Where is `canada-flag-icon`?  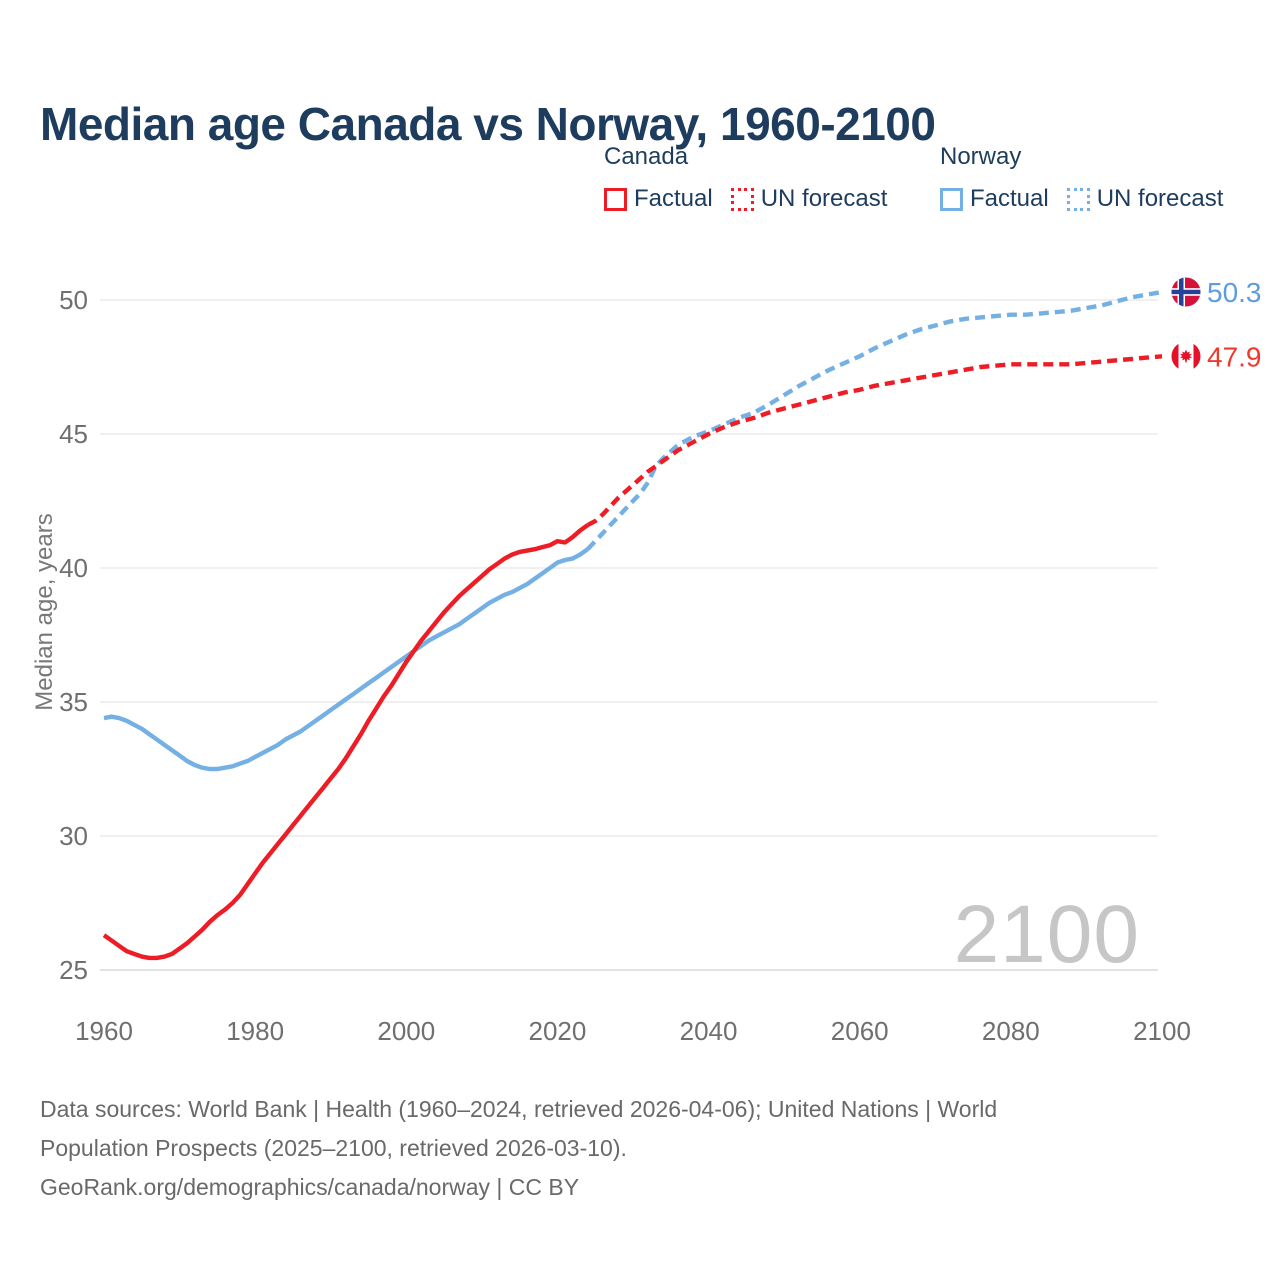
canada-flag-icon is located at coordinates (1186, 356).